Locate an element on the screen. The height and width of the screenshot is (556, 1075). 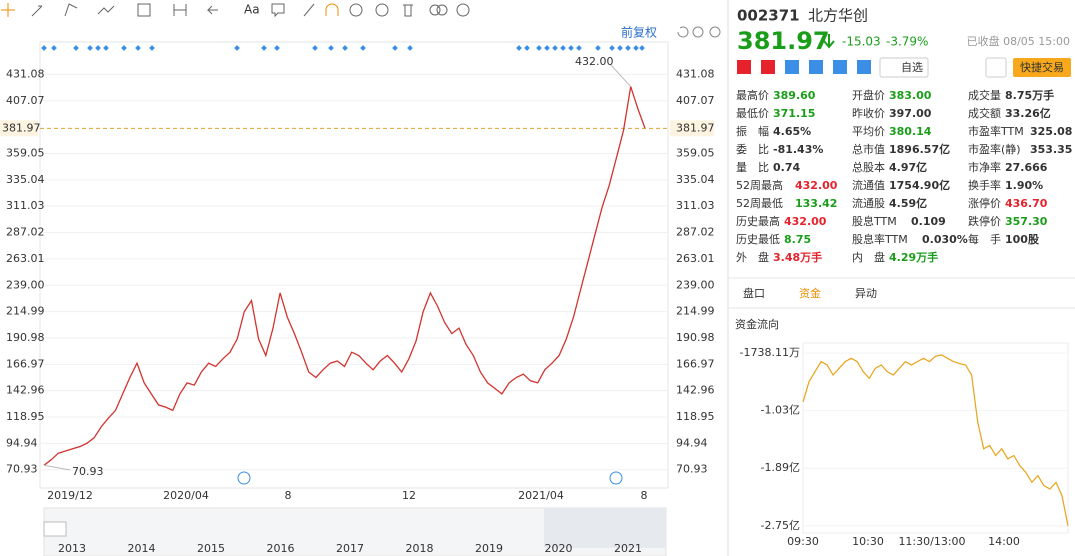
y-tick-label: 94.94 is located at coordinates (22, 442).